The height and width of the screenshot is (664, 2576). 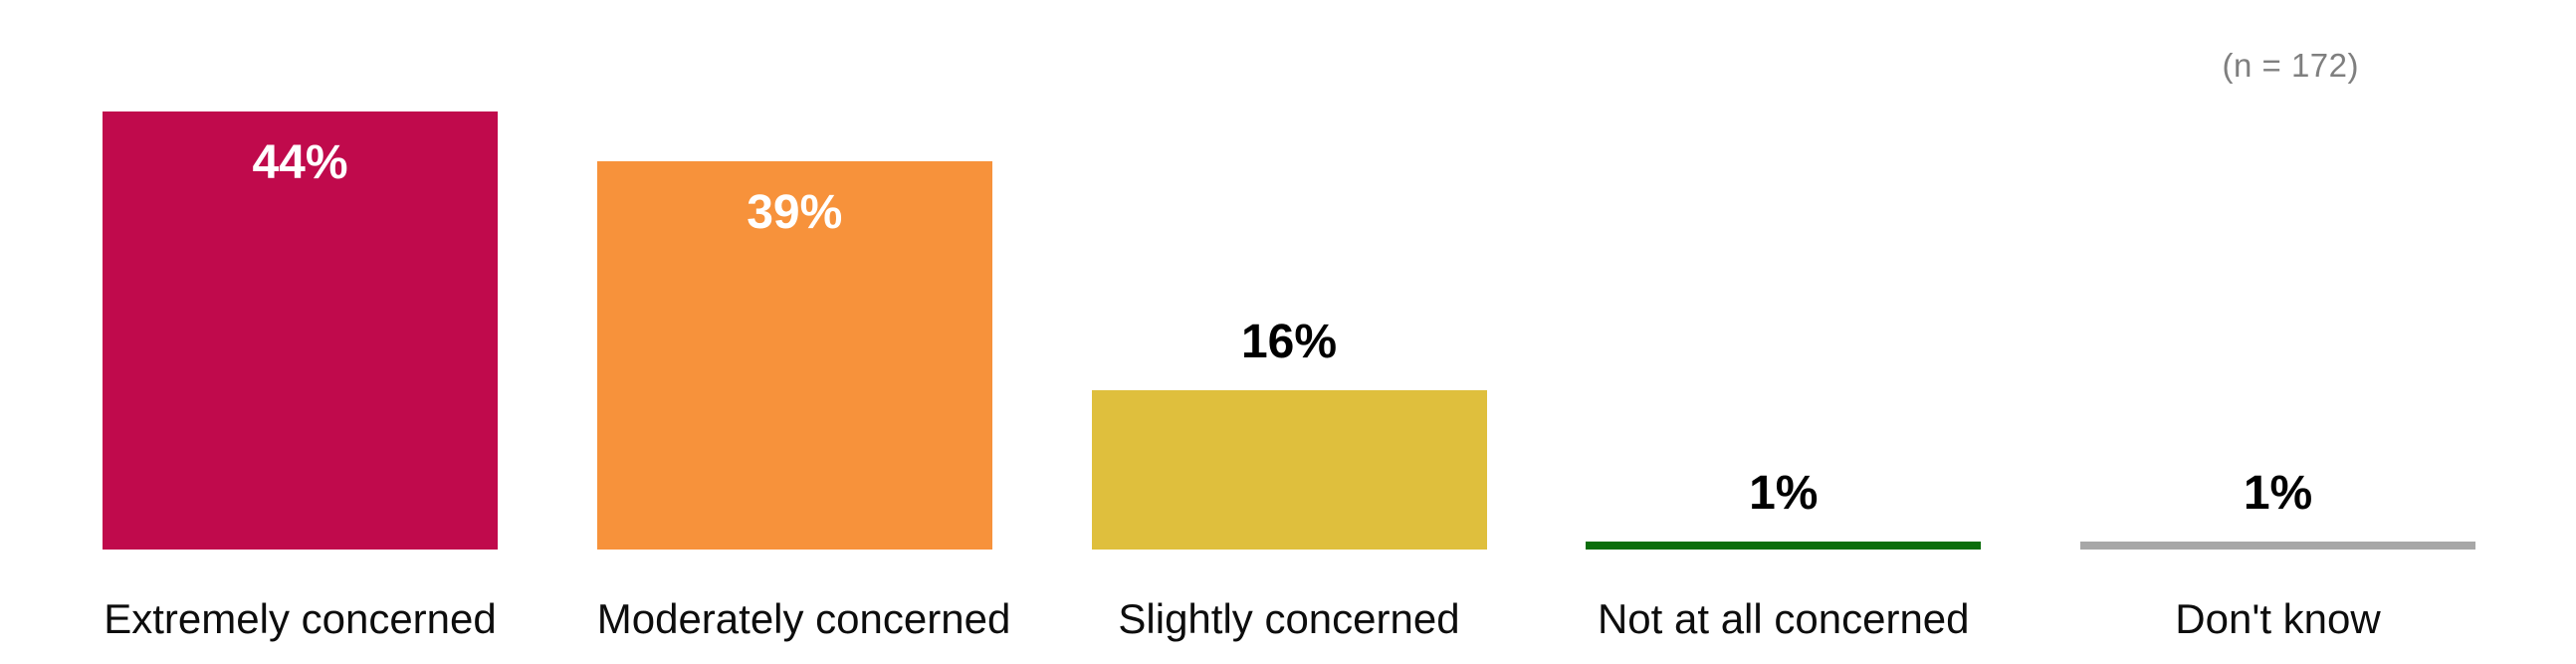 I want to click on bar-column: 39%, so click(x=794, y=275).